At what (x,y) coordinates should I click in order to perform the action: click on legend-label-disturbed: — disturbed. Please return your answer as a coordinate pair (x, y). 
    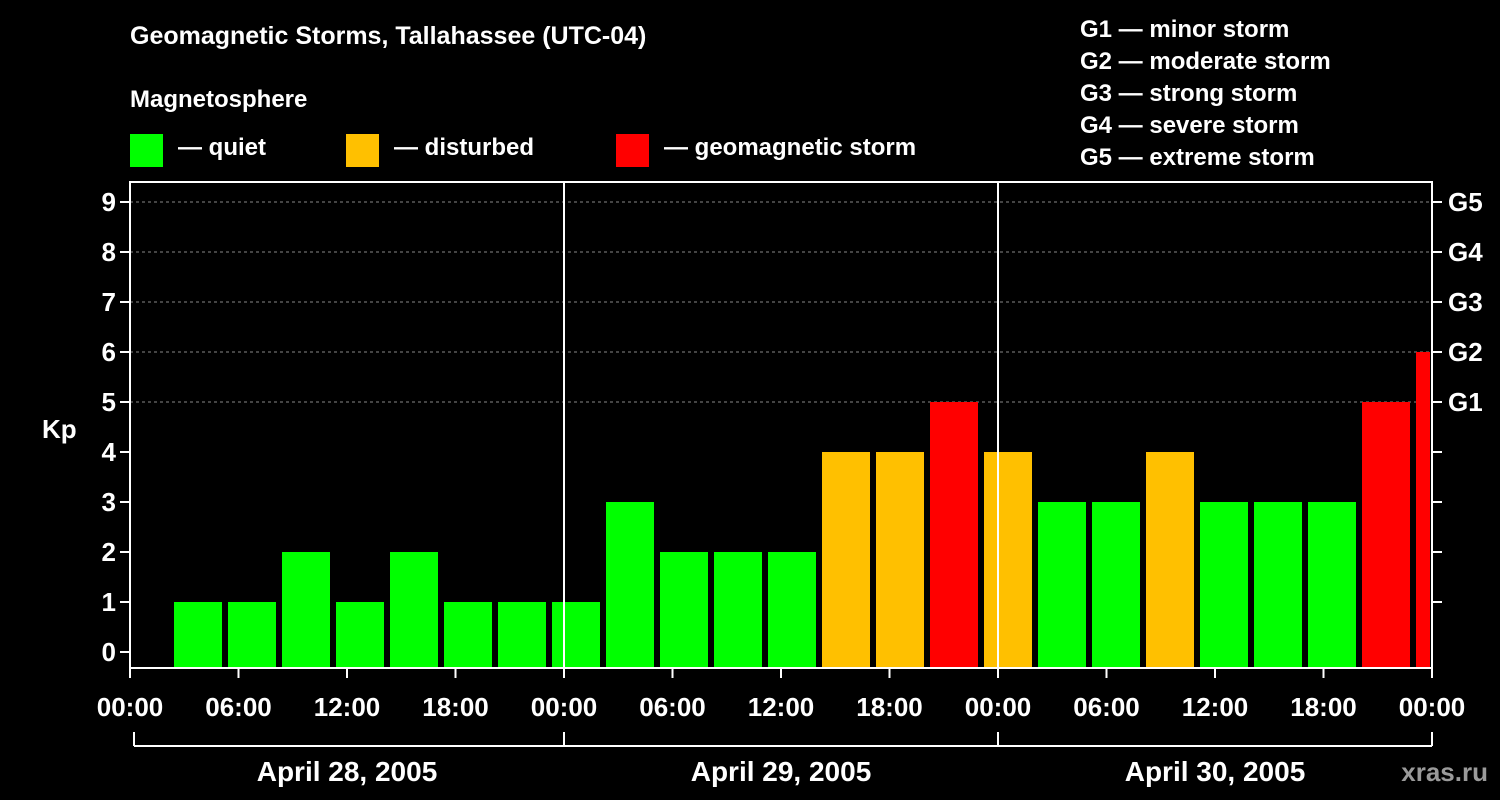
    Looking at the image, I should click on (464, 147).